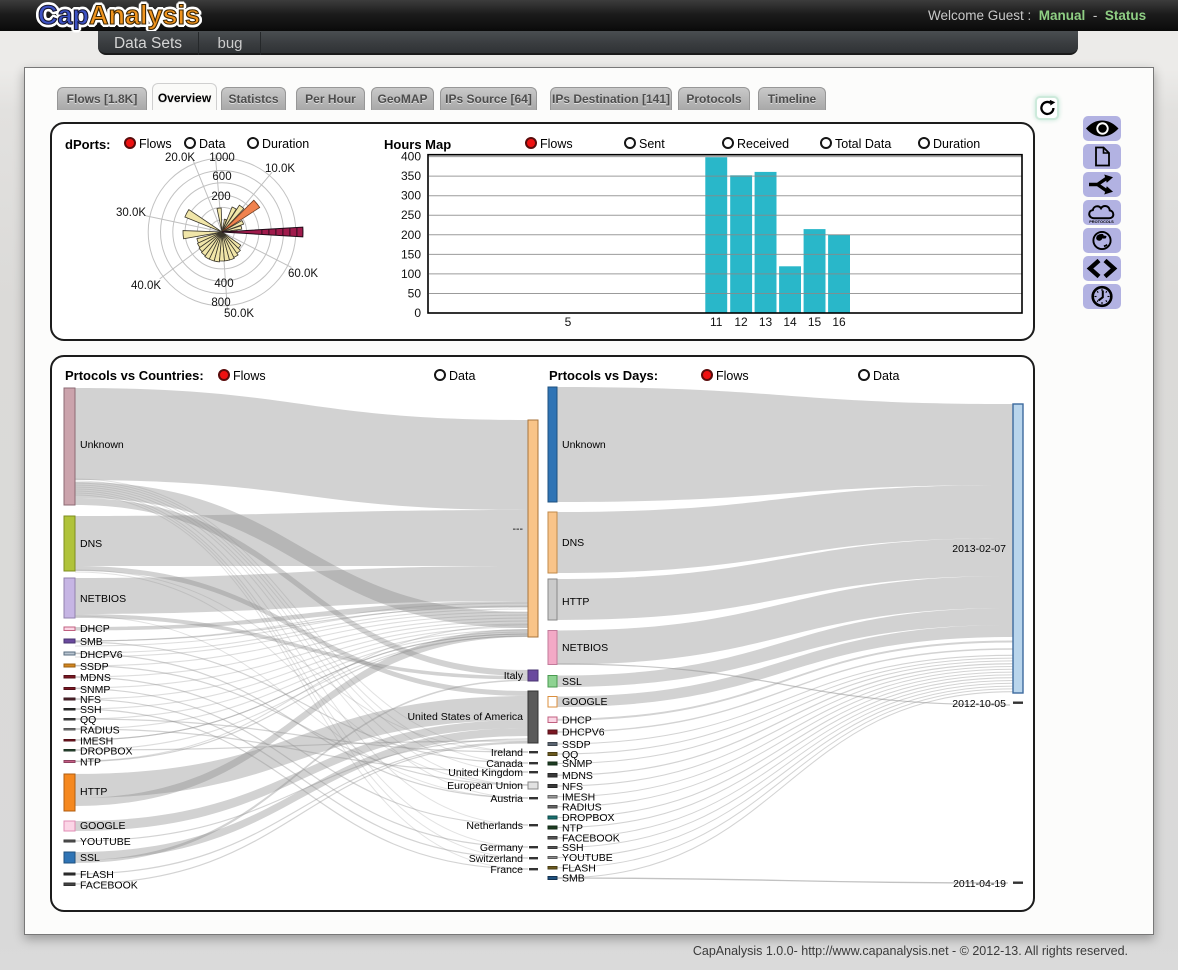 This screenshot has width=1178, height=970. I want to click on svg-text: Netherlands, so click(494, 826).